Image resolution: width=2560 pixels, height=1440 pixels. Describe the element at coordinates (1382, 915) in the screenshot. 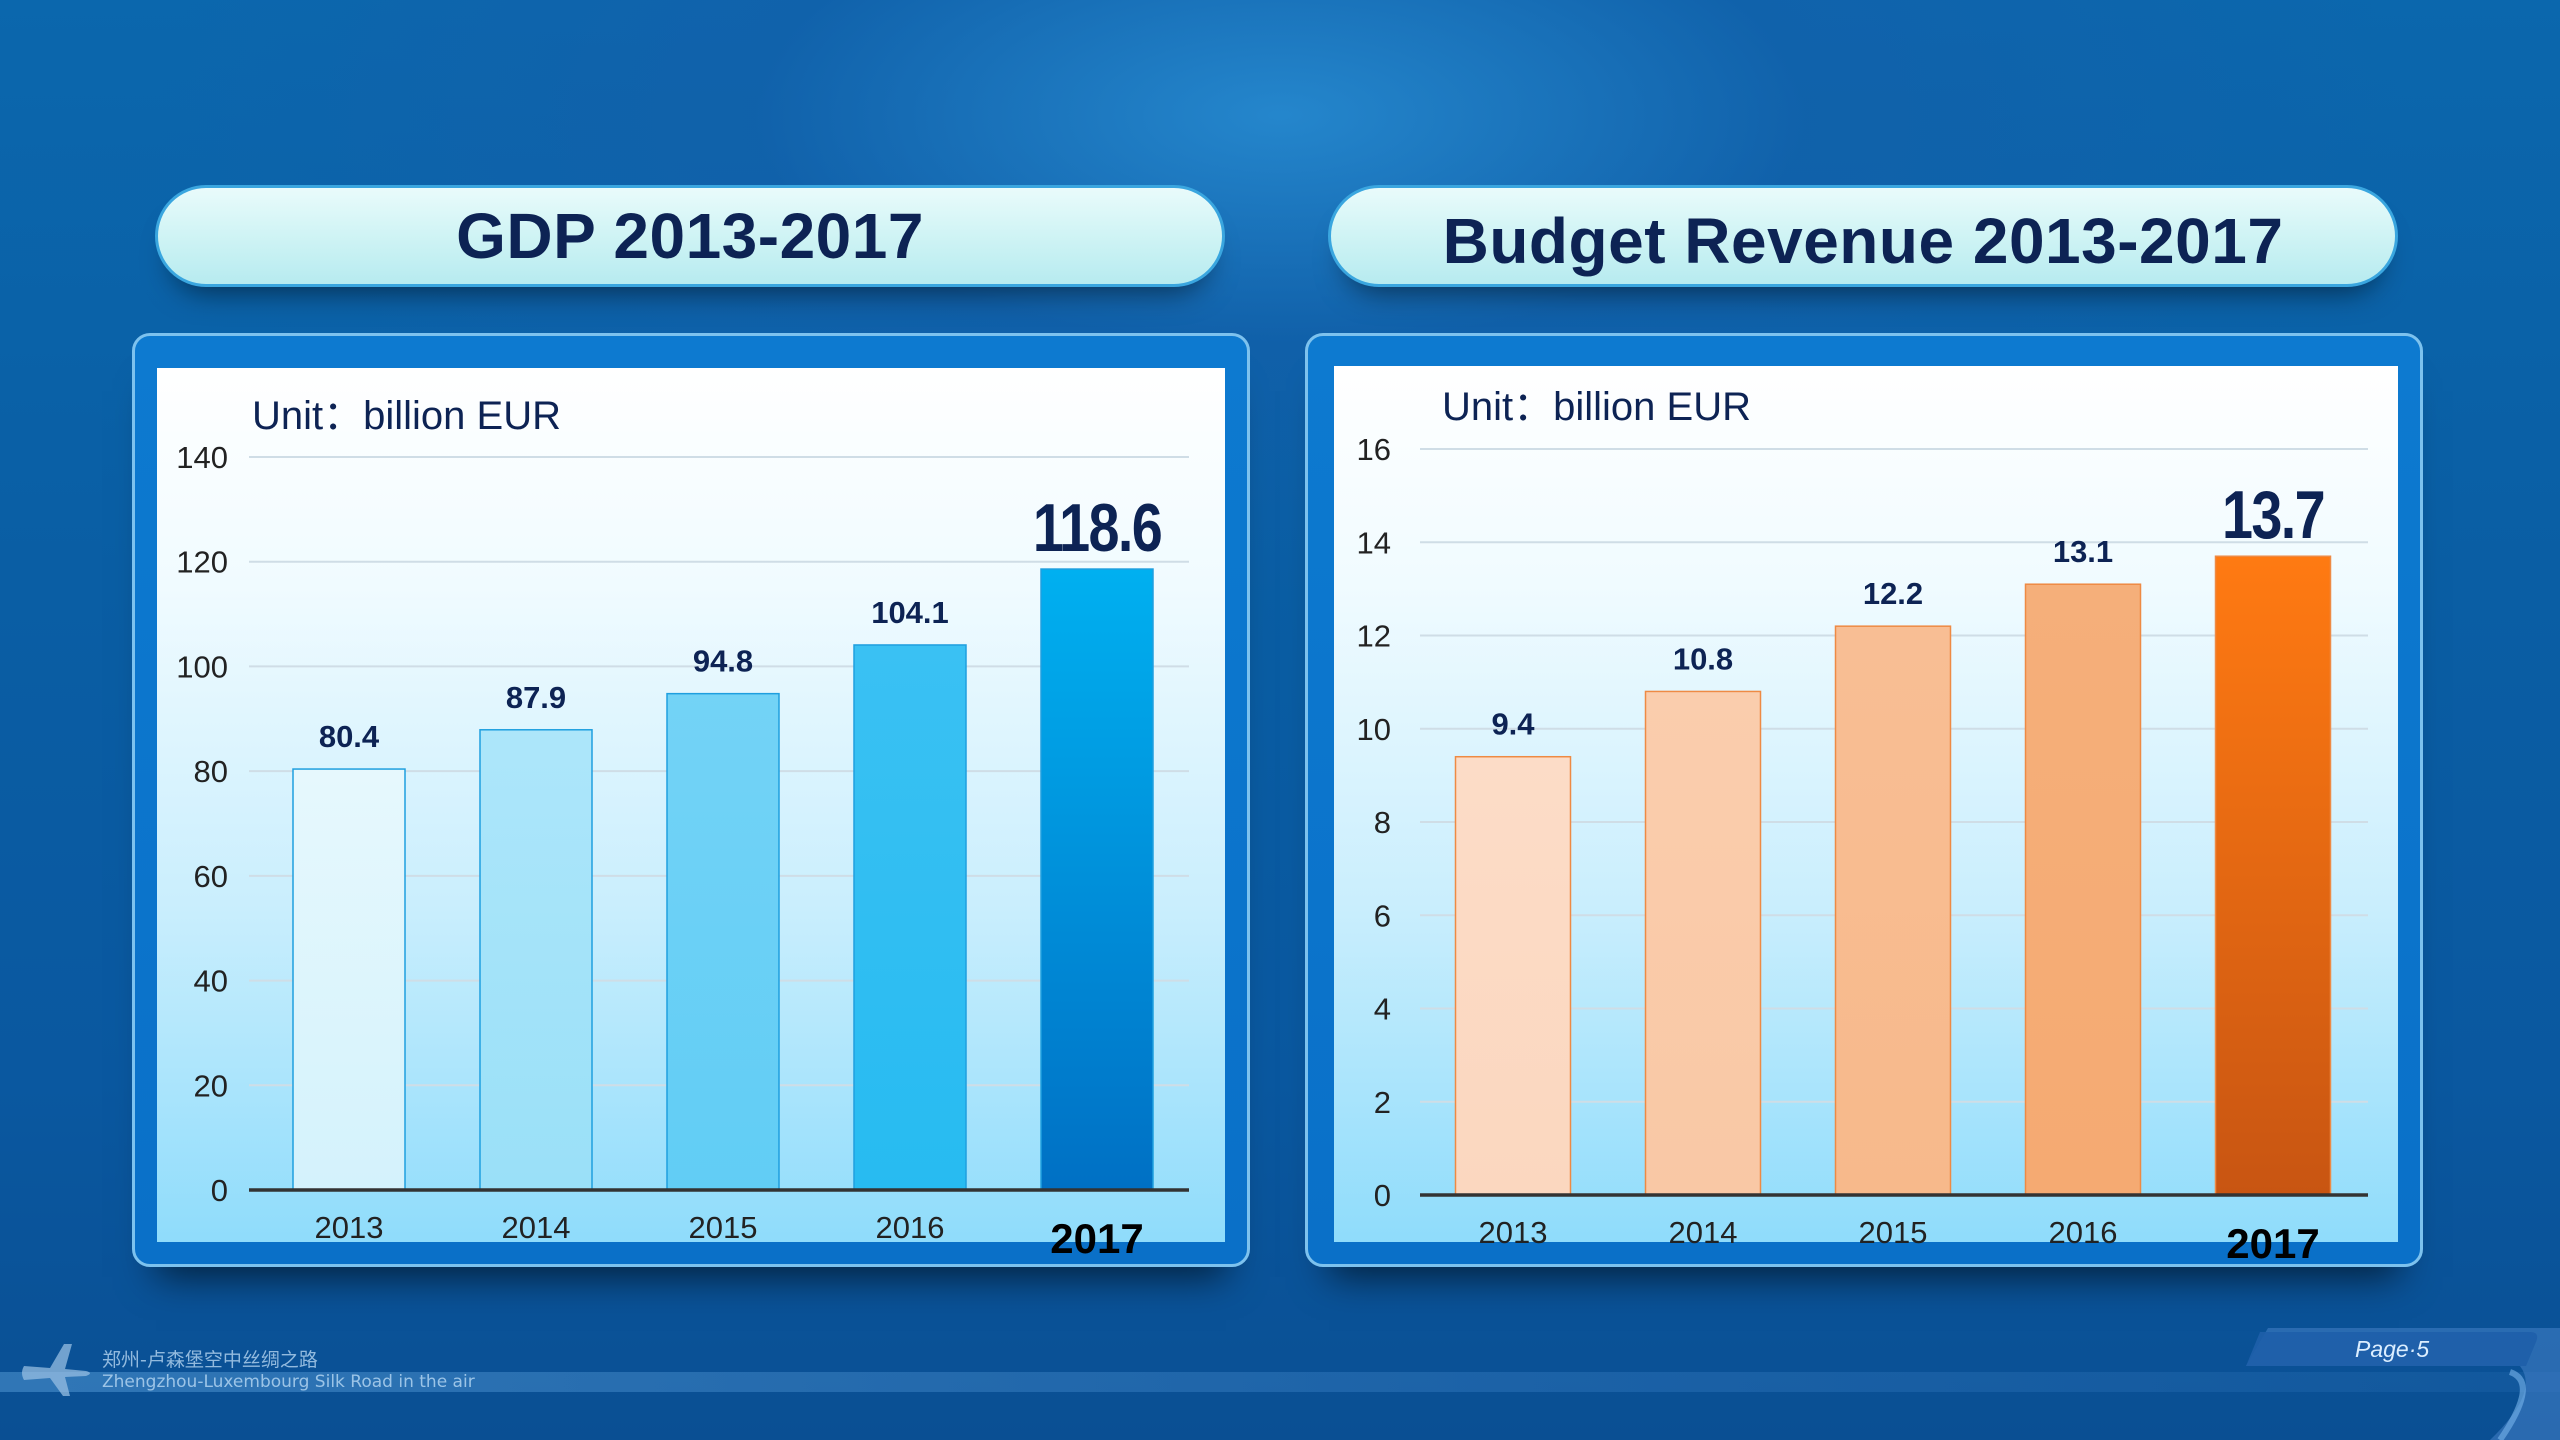

I see `y-tick-label: 6` at that location.